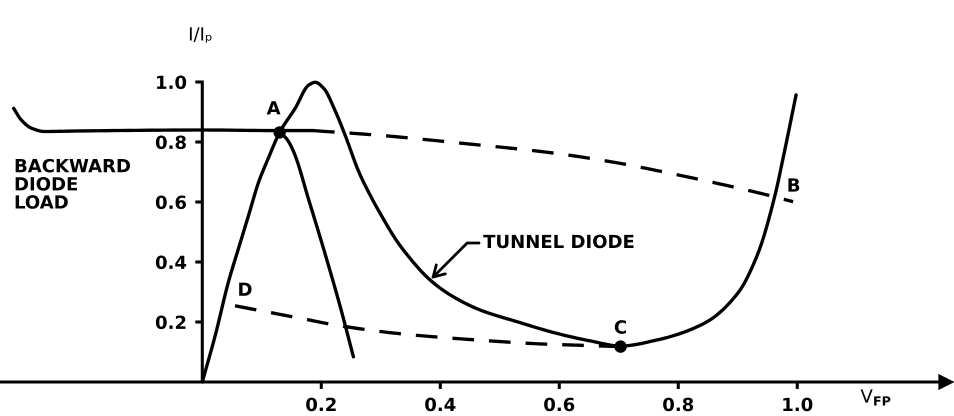  What do you see at coordinates (440, 405) in the screenshot?
I see `x-tick-label: 0.4` at bounding box center [440, 405].